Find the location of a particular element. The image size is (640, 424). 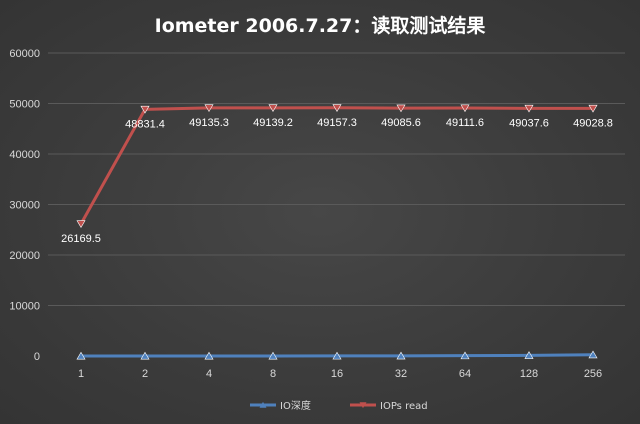

y-tick-label: 0 is located at coordinates (37, 357).